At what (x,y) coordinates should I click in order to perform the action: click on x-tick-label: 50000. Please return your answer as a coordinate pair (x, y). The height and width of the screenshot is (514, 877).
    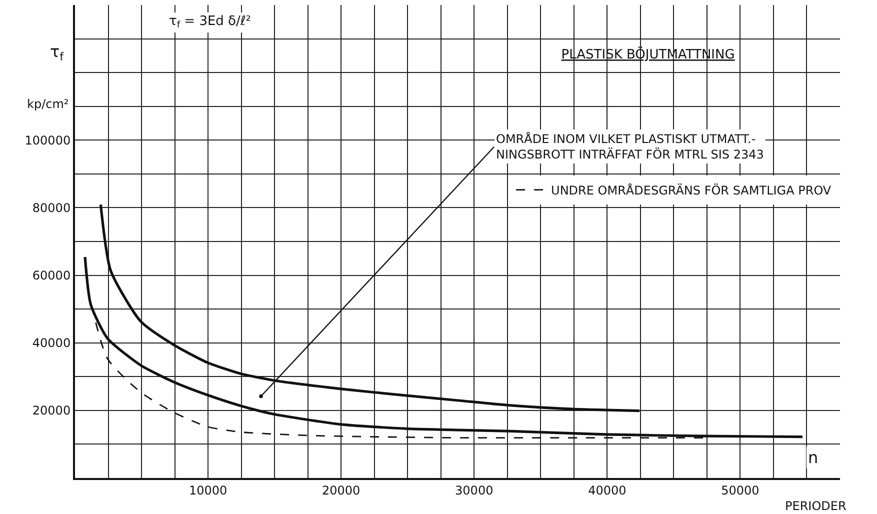
    Looking at the image, I should click on (740, 490).